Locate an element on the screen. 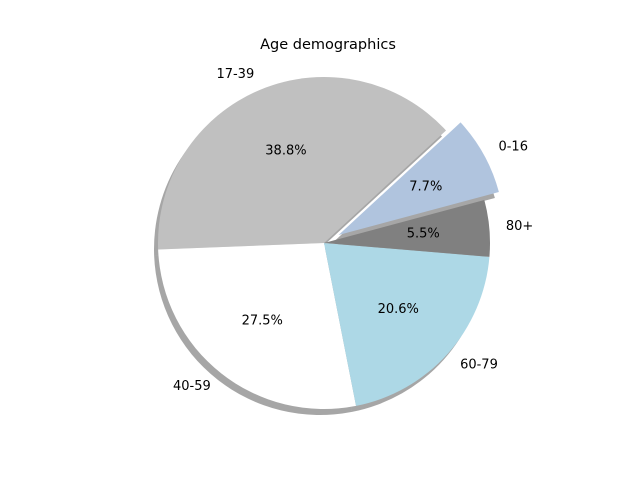  slice-label-0-16: 0-16 is located at coordinates (513, 146).